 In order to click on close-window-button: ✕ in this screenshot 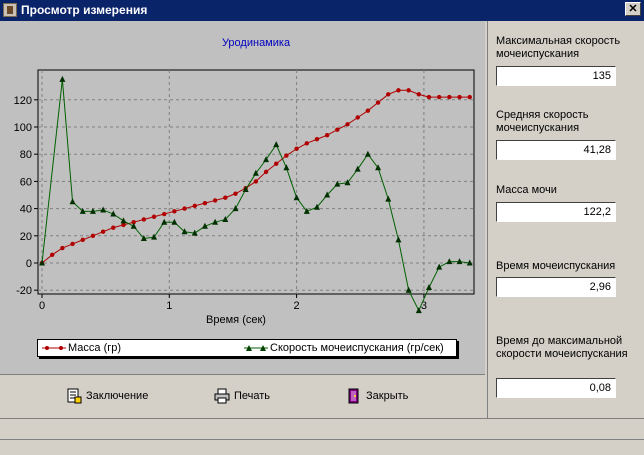, I will do `click(633, 9)`.